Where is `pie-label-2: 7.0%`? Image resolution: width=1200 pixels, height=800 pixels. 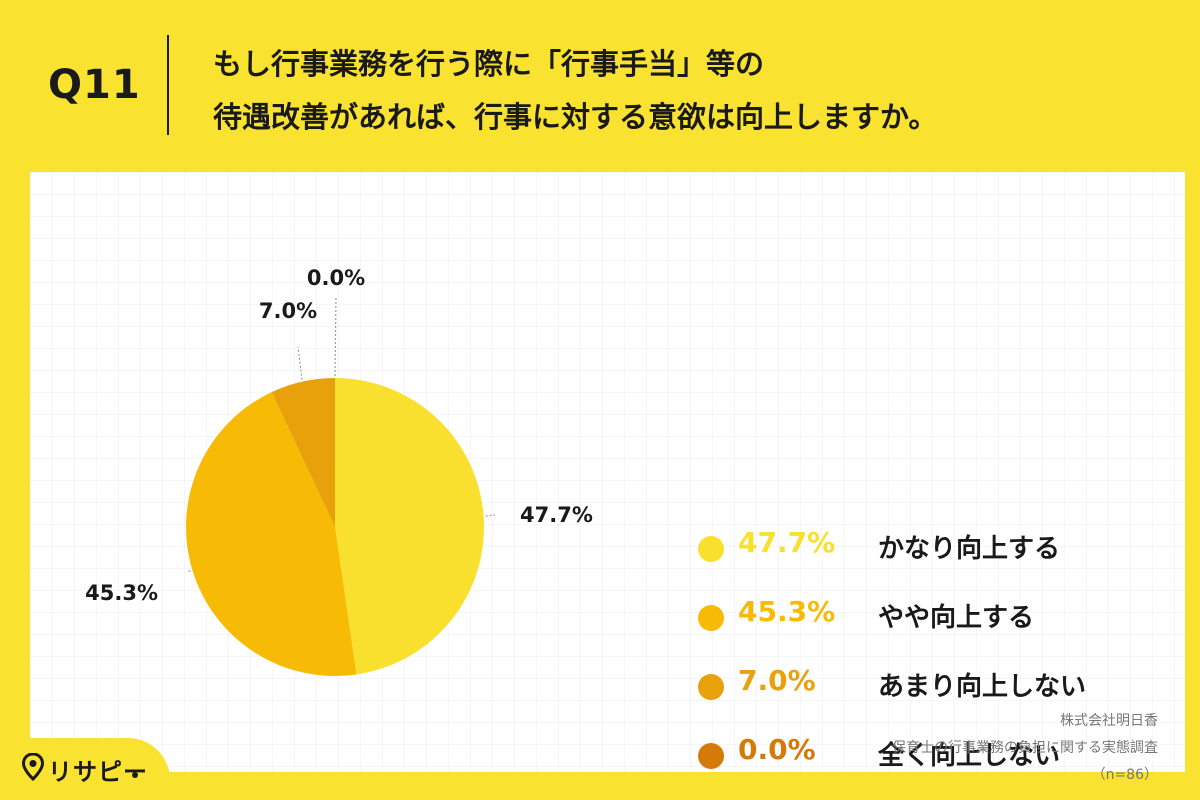 pie-label-2: 7.0% is located at coordinates (288, 311).